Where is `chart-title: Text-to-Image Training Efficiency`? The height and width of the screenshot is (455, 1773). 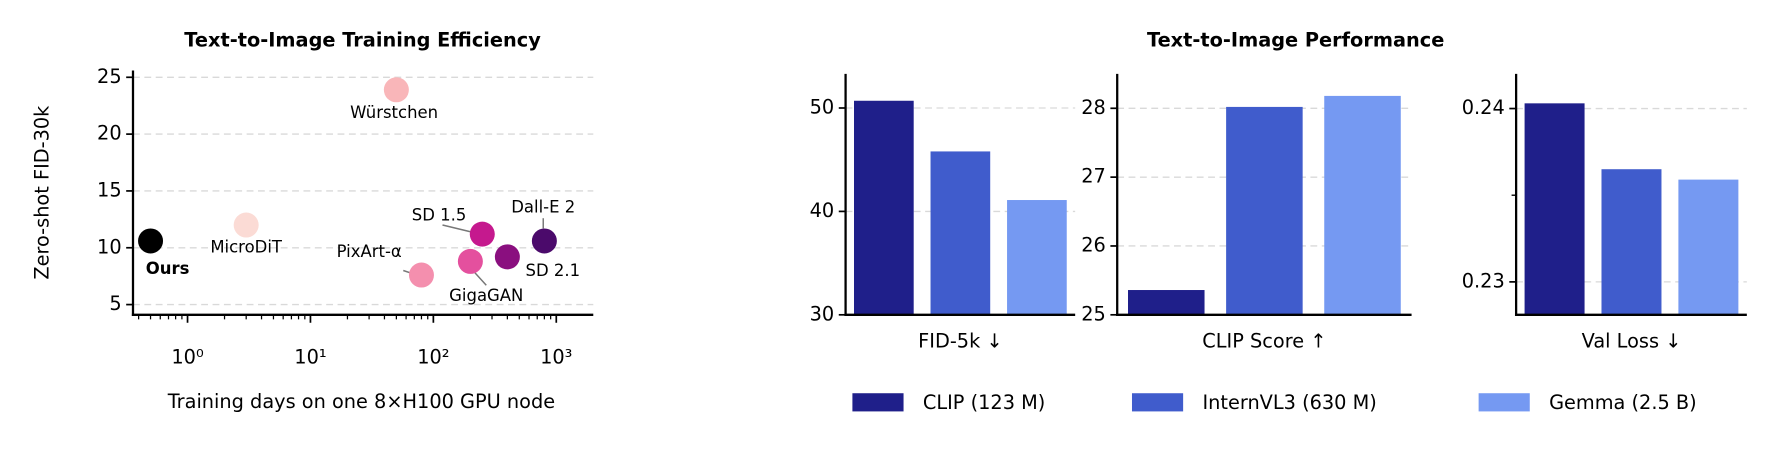 chart-title: Text-to-Image Training Efficiency is located at coordinates (362, 39).